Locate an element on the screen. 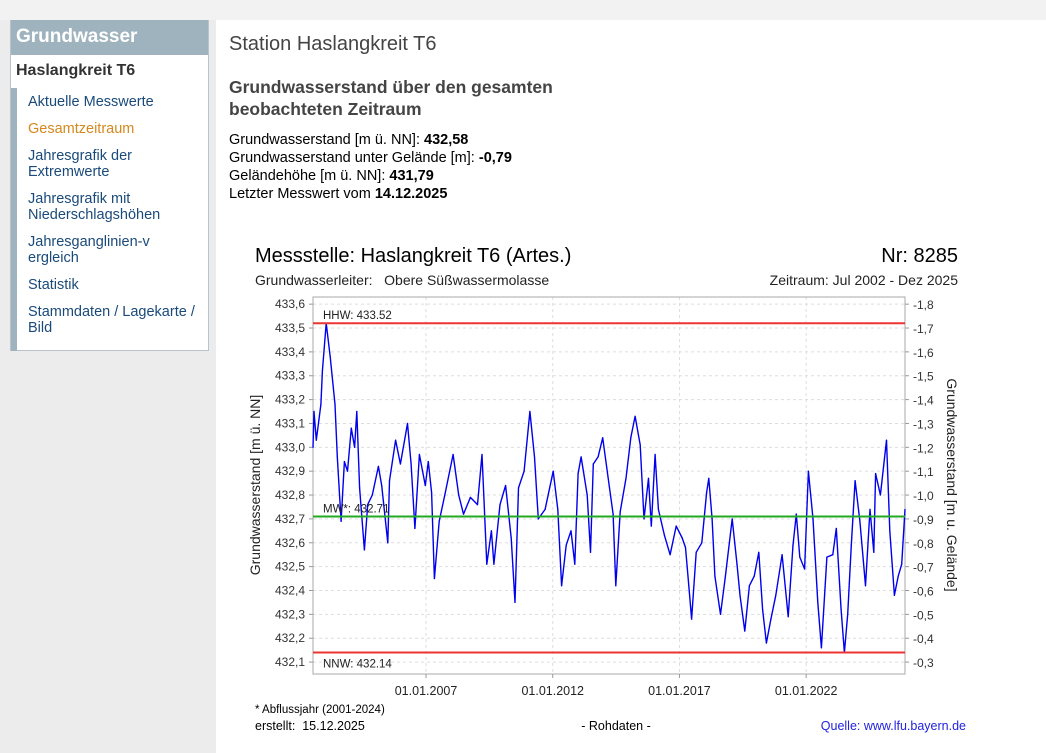  sidebar-item-jahresgrafik-extremwerte: Jahresgrafik der Extremwerte is located at coordinates (80, 164).